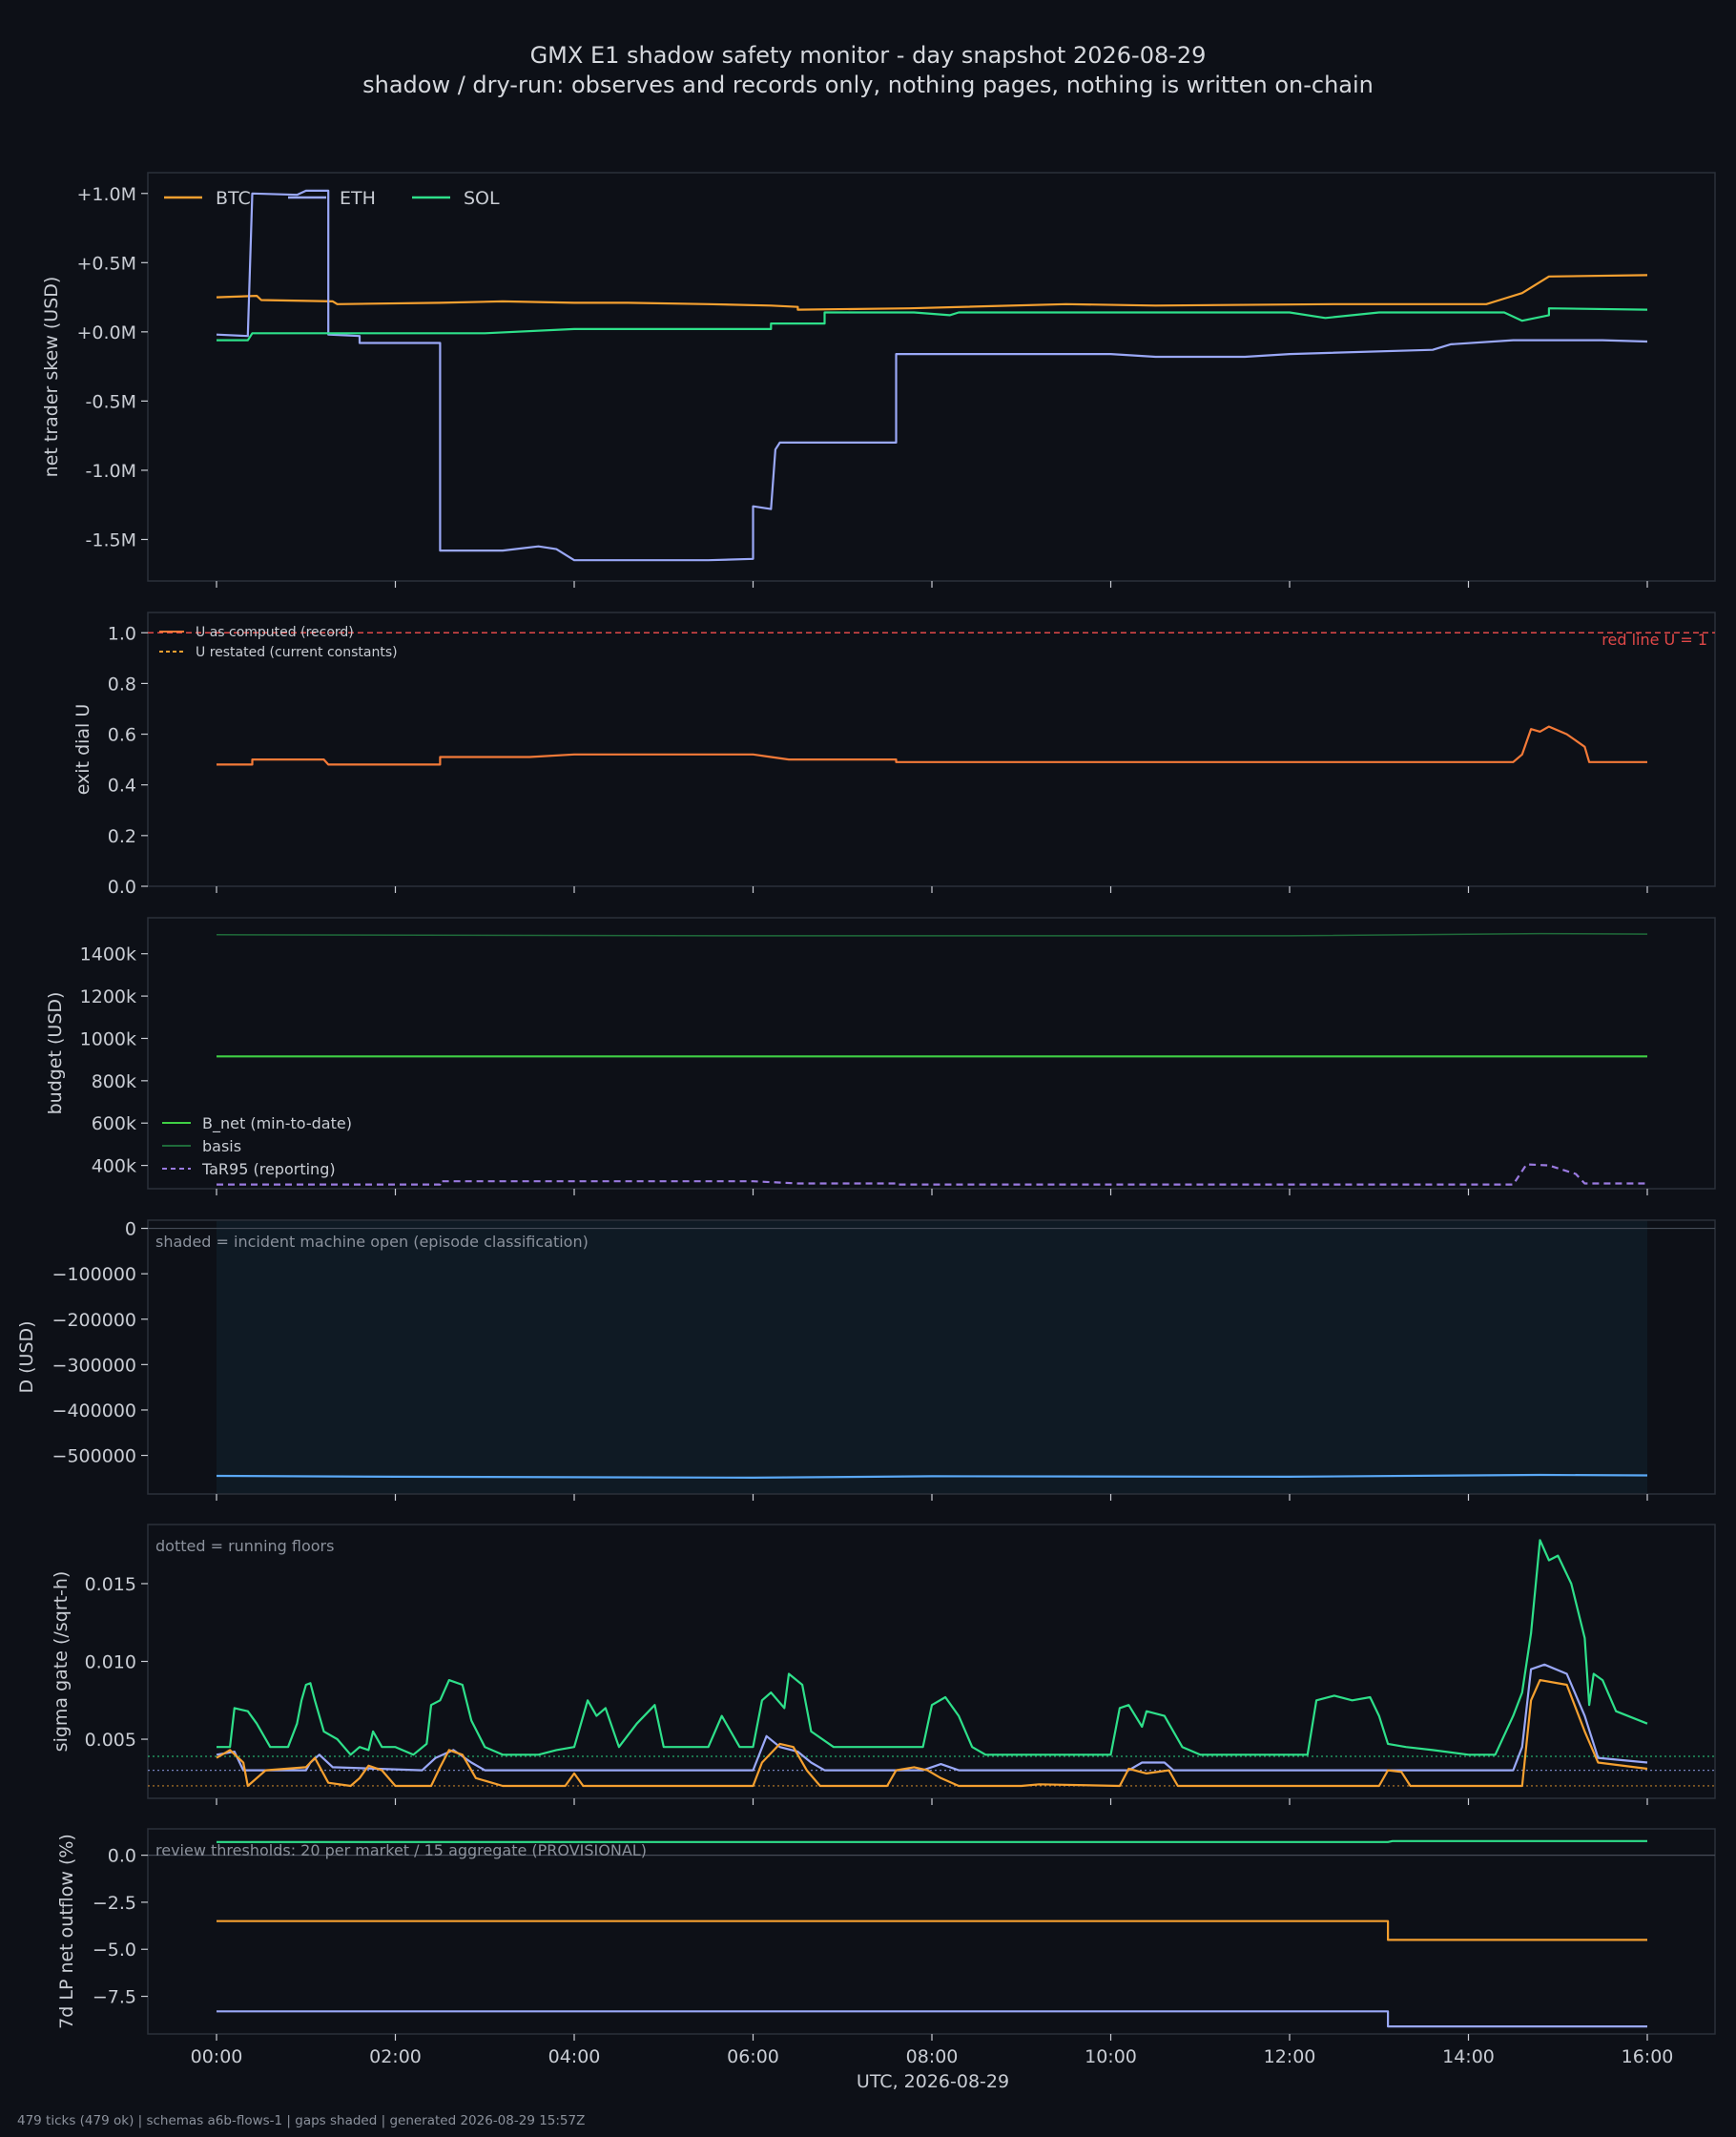 This screenshot has height=2137, width=1736. I want to click on y-tick-label: −300000, so click(94, 1365).